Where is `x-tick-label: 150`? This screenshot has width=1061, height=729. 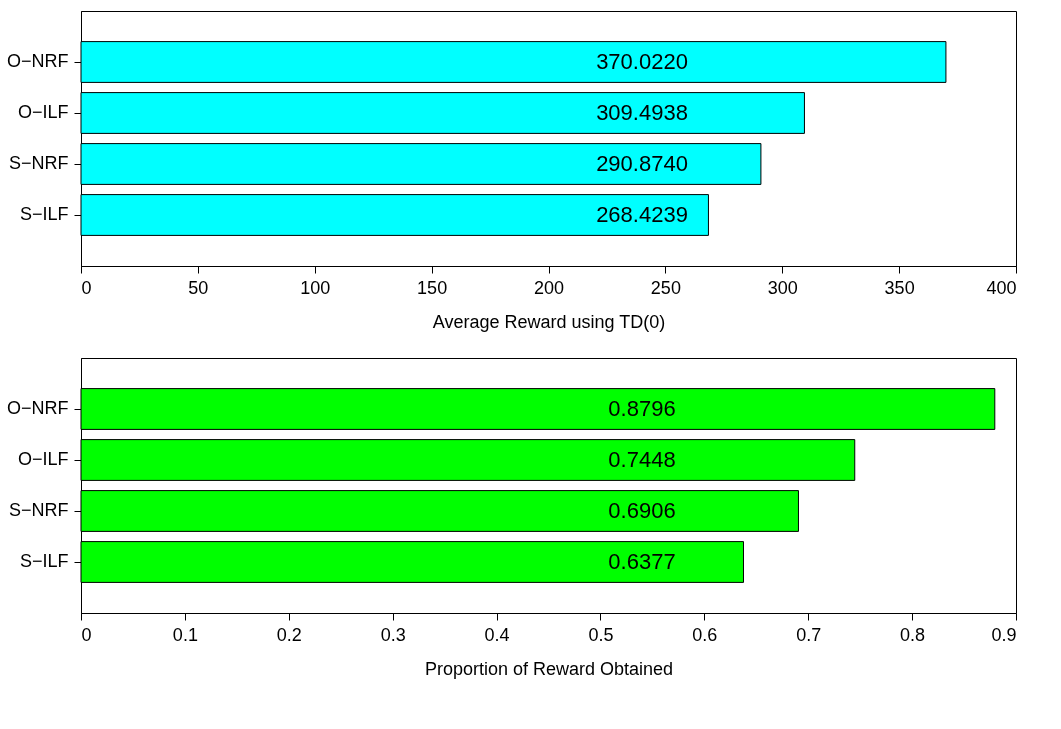
x-tick-label: 150 is located at coordinates (432, 287).